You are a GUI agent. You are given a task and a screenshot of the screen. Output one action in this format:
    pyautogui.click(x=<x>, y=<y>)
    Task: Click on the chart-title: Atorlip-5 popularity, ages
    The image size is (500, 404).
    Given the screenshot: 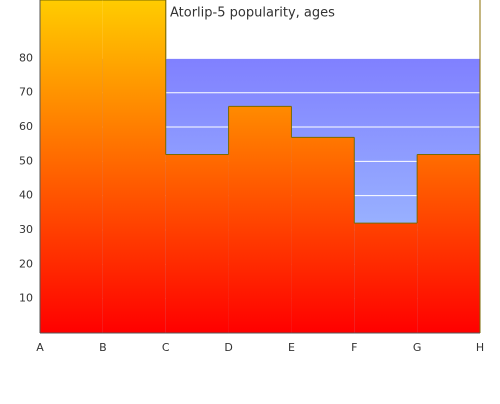 What is the action you would take?
    pyautogui.click(x=252, y=13)
    